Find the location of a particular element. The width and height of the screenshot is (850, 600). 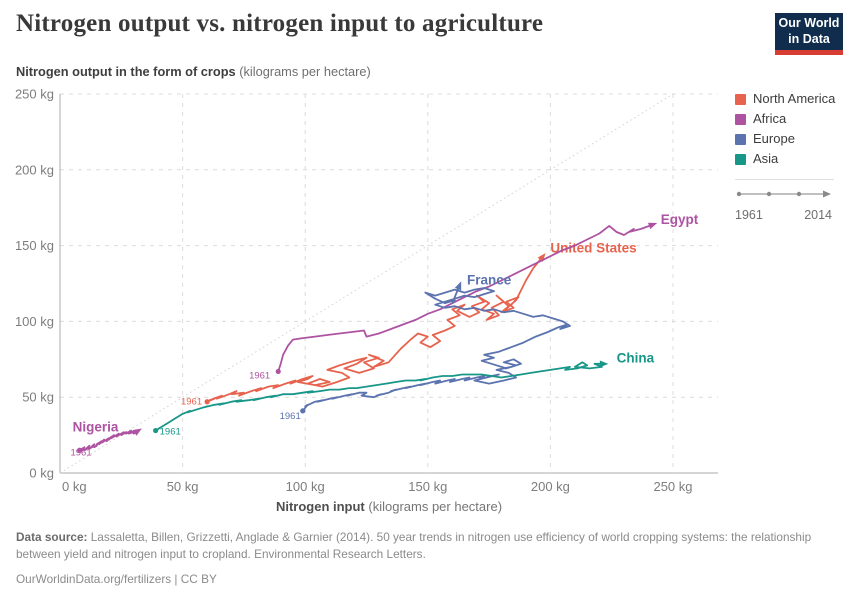

data-source-label: Data source: is located at coordinates (52, 537).